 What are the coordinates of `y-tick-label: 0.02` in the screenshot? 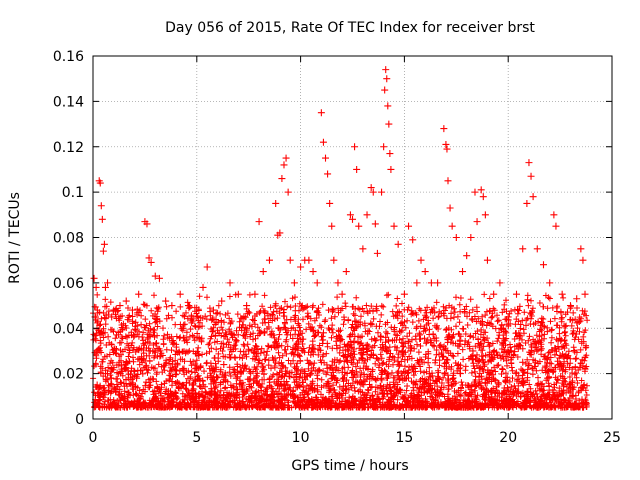 It's located at (68, 375).